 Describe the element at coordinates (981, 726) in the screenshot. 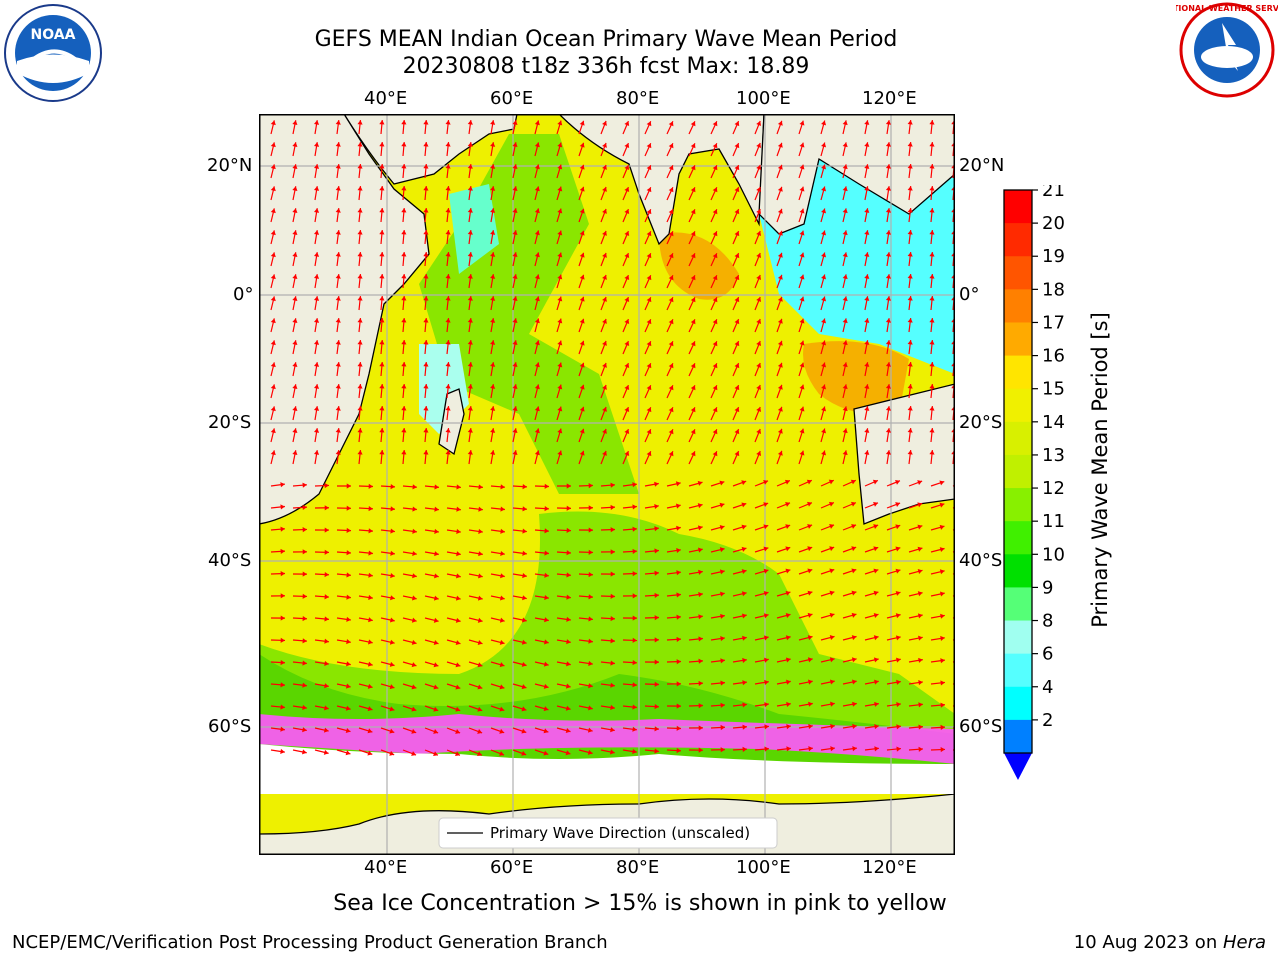

I see `lat-tick-right: 60°S` at that location.